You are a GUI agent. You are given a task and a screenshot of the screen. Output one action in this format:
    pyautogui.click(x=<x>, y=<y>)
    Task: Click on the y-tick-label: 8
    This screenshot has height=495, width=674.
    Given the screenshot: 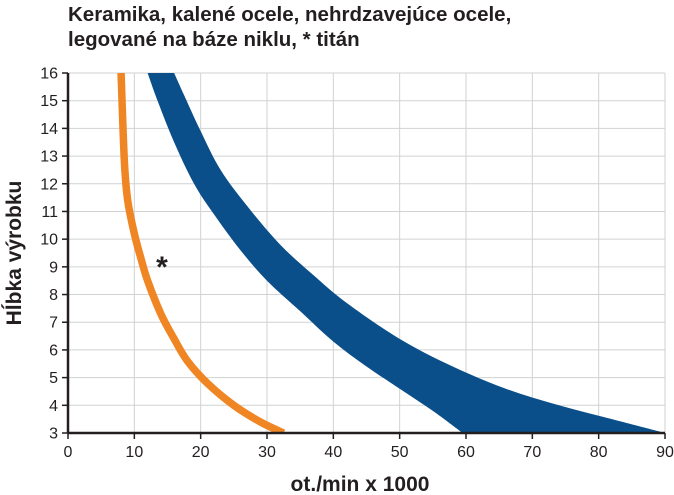 What is the action you would take?
    pyautogui.click(x=53, y=295)
    